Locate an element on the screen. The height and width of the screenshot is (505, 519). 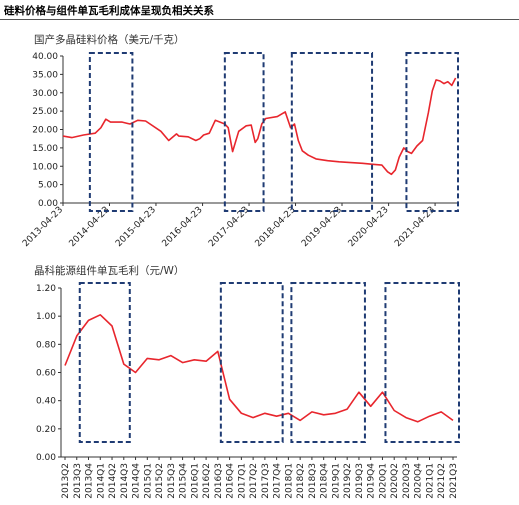
y-tick-label: 0.20 is located at coordinates (46, 430).